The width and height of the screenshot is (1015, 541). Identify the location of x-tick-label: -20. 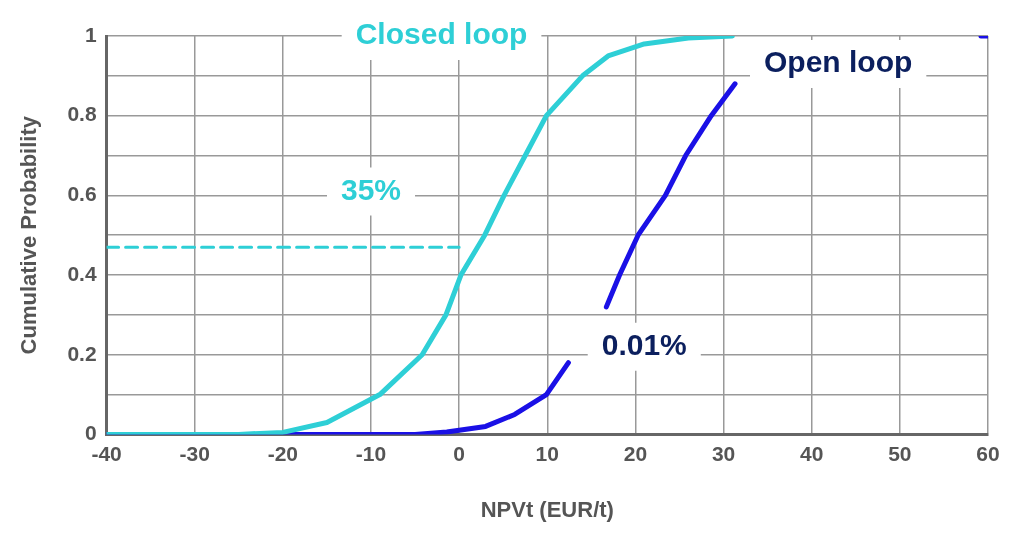
(283, 453).